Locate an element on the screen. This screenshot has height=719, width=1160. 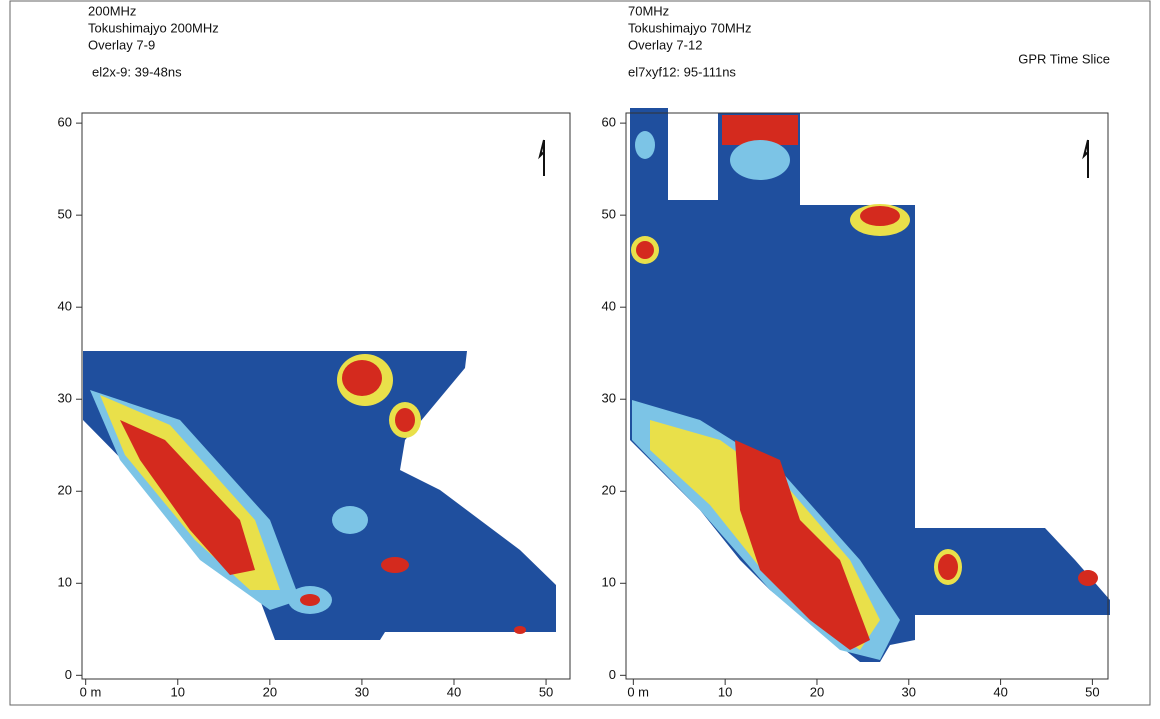
slice-label: el7xyf12: 95-111ns is located at coordinates (682, 71).